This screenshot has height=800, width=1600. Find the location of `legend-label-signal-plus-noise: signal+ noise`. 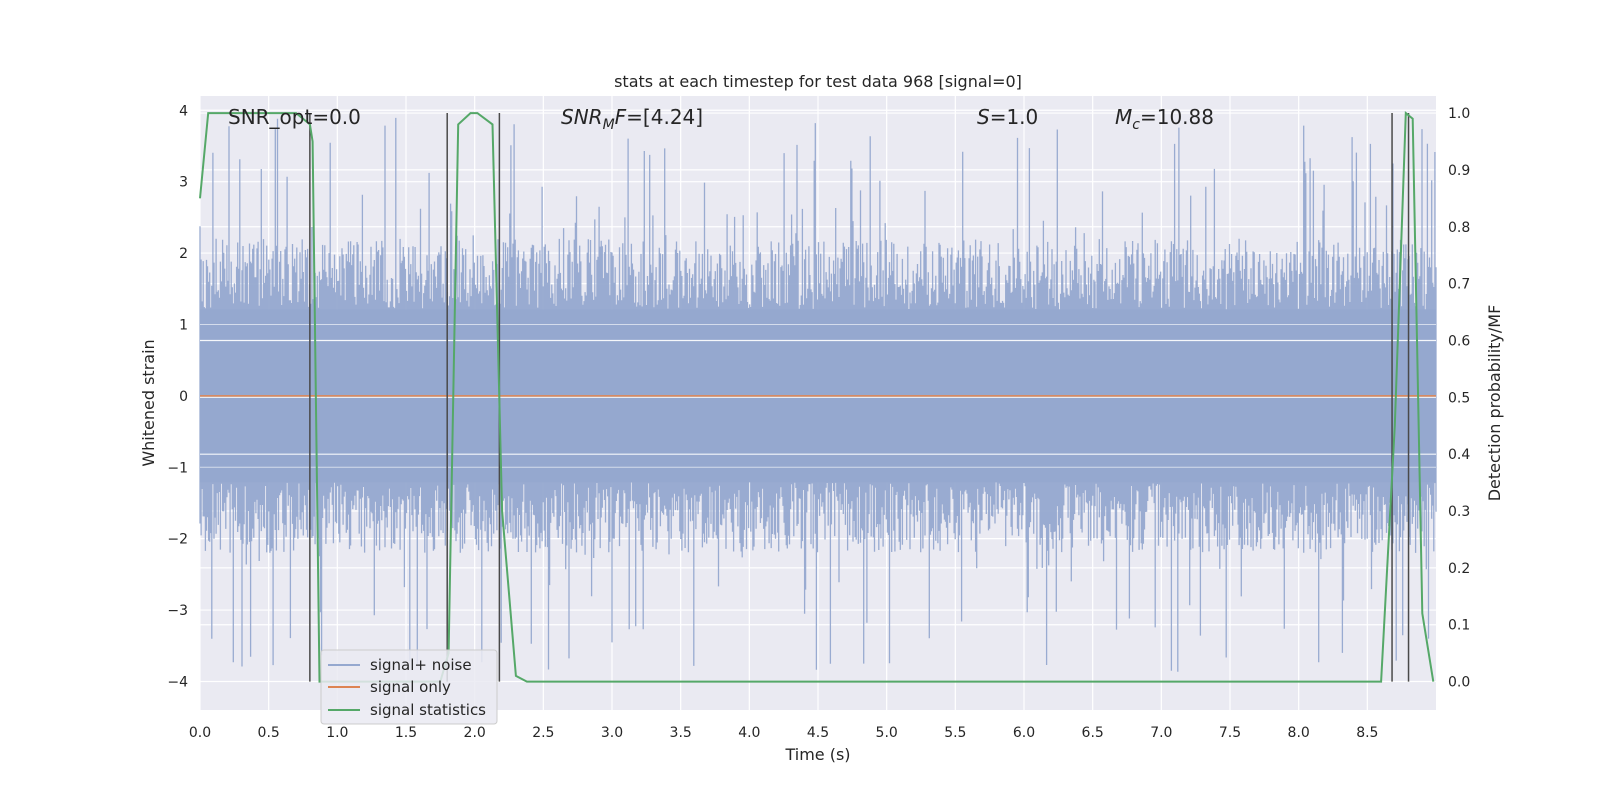

legend-label-signal-plus-noise: signal+ noise is located at coordinates (421, 665).